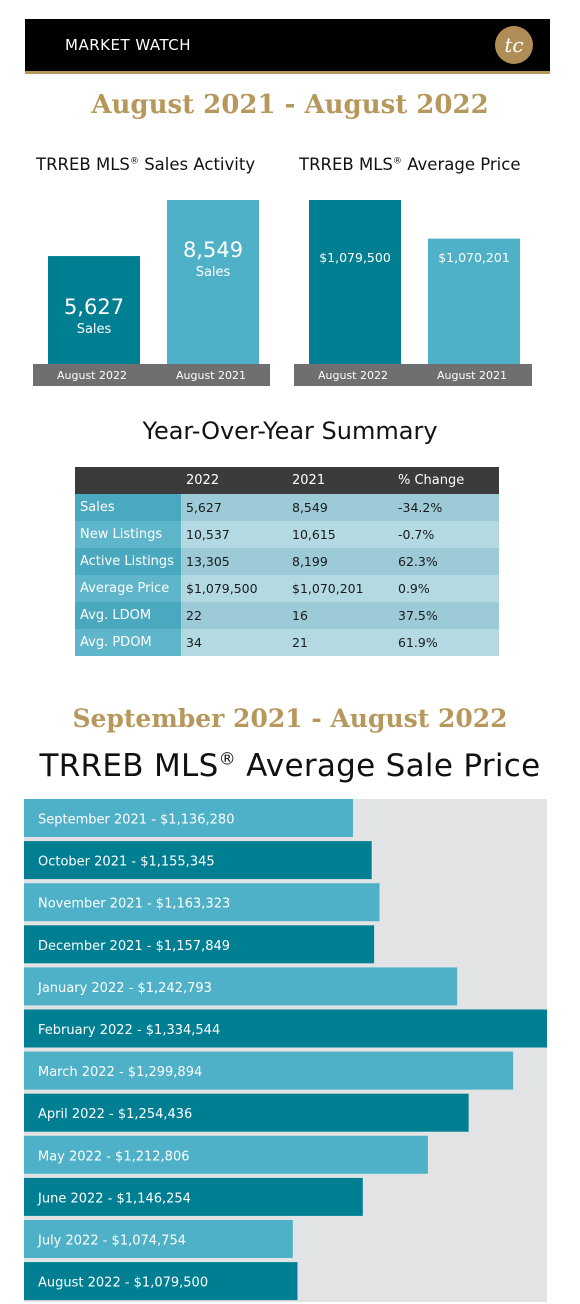 This screenshot has width=580, height=1304. What do you see at coordinates (340, 615) in the screenshot?
I see `cell-2021: 16` at bounding box center [340, 615].